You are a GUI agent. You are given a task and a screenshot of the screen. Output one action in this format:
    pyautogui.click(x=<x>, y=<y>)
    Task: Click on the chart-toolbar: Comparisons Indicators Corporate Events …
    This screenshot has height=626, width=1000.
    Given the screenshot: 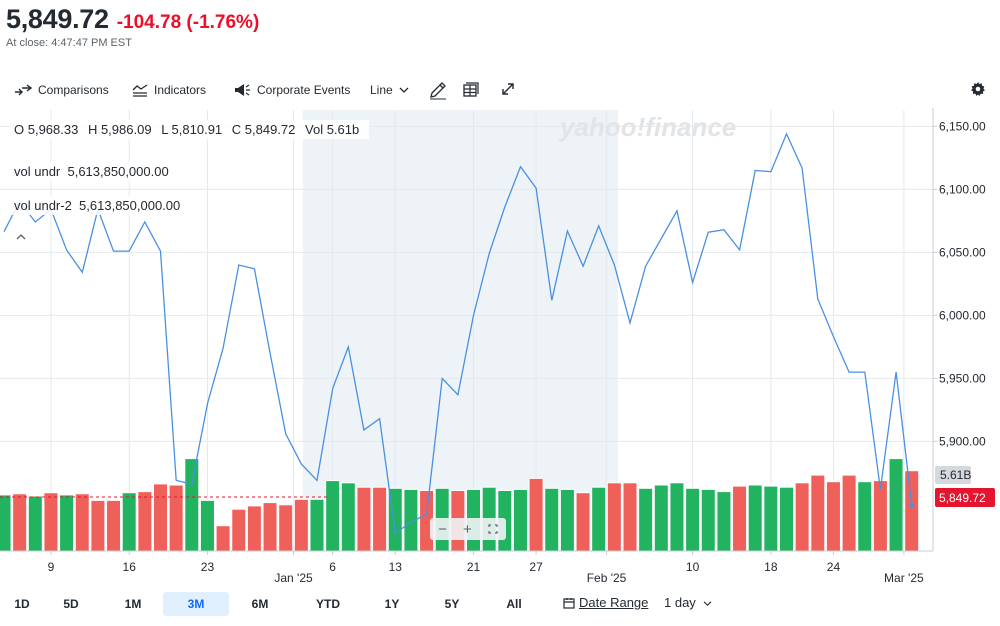 What is the action you would take?
    pyautogui.click(x=500, y=92)
    